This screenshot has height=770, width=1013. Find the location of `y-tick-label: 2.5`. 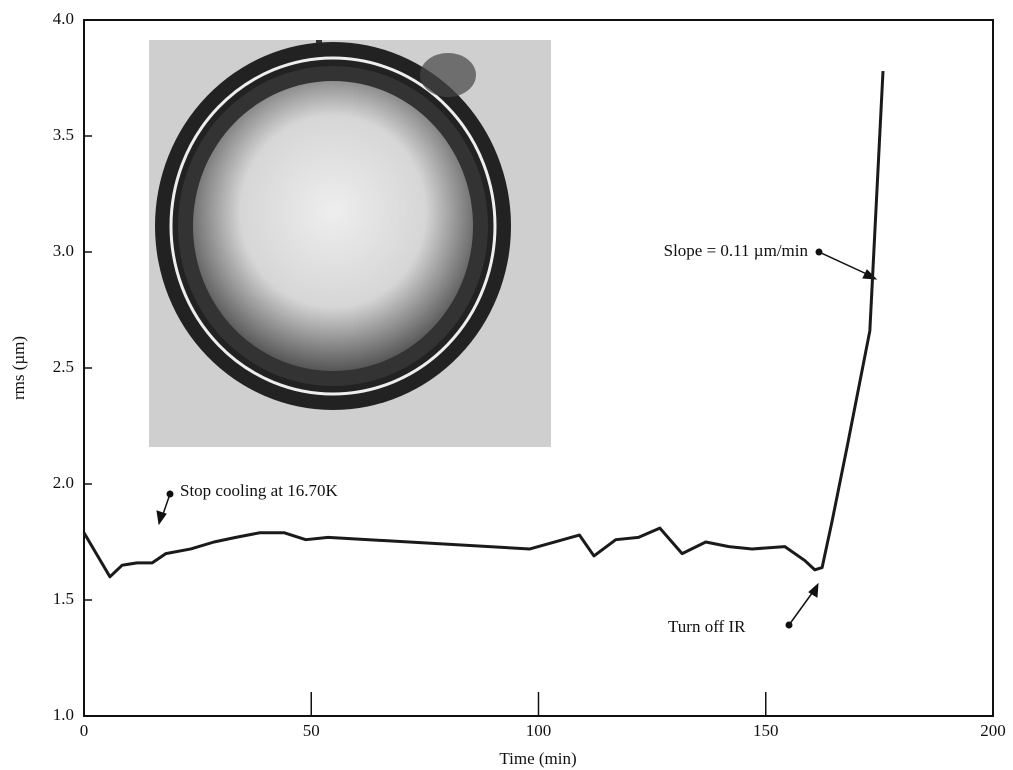

y-tick-label: 2.5 is located at coordinates (63, 366).